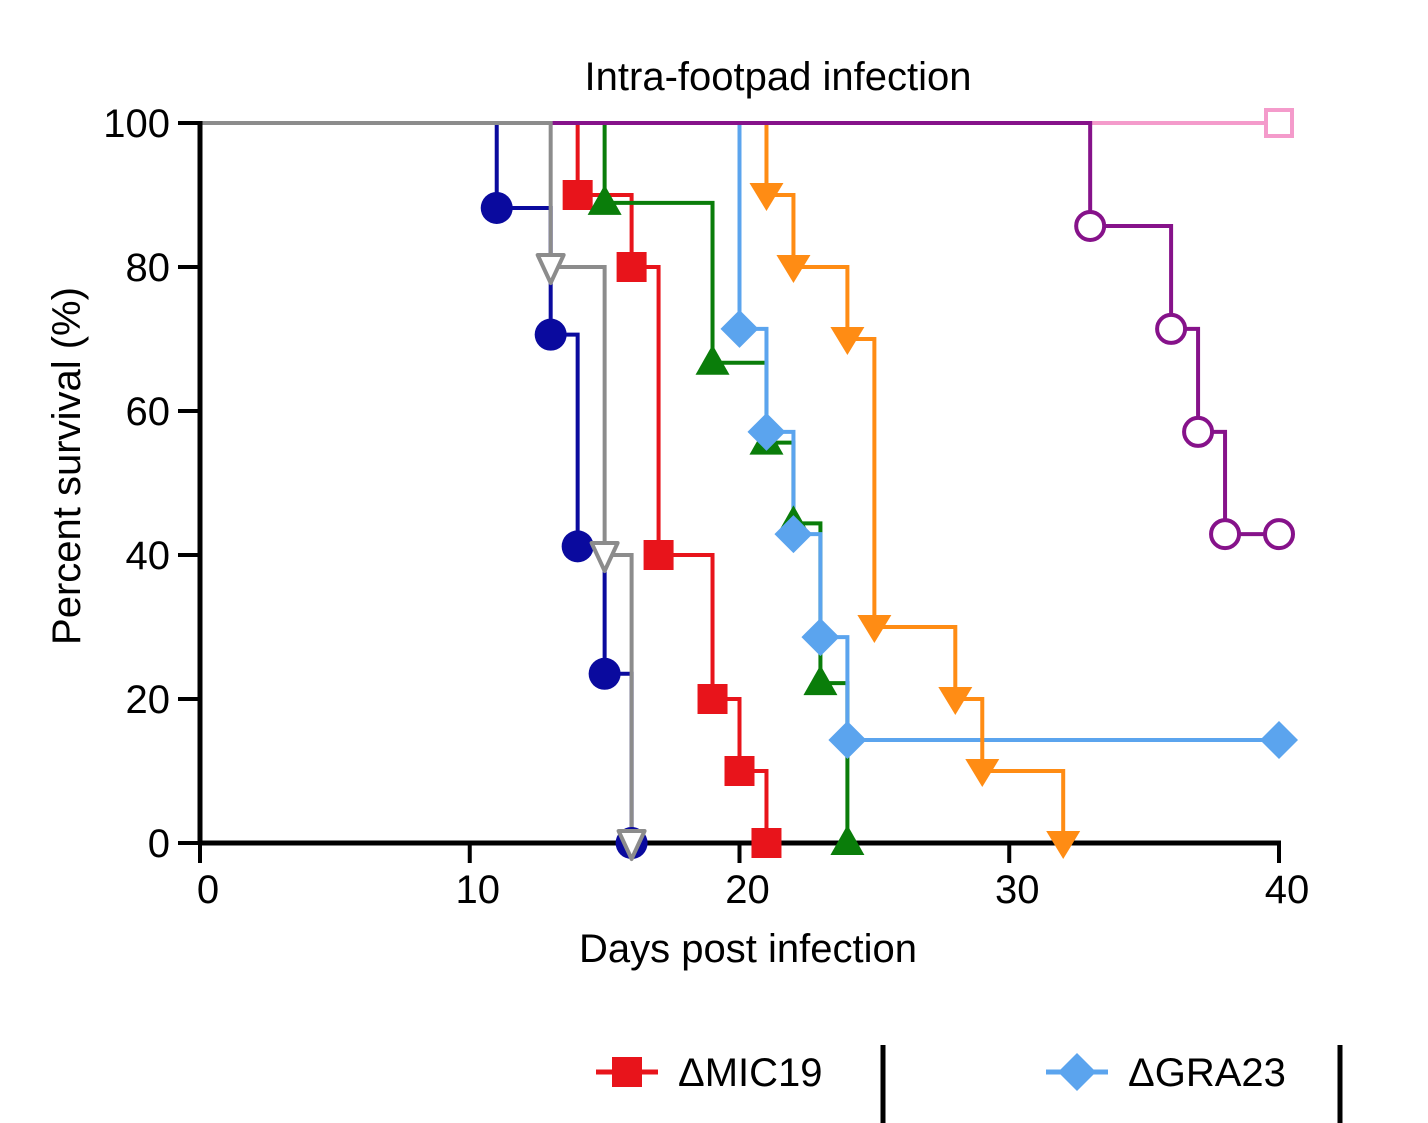 This screenshot has width=1428, height=1123. Describe the element at coordinates (1287, 890) in the screenshot. I see `x-tick-label: 40` at that location.